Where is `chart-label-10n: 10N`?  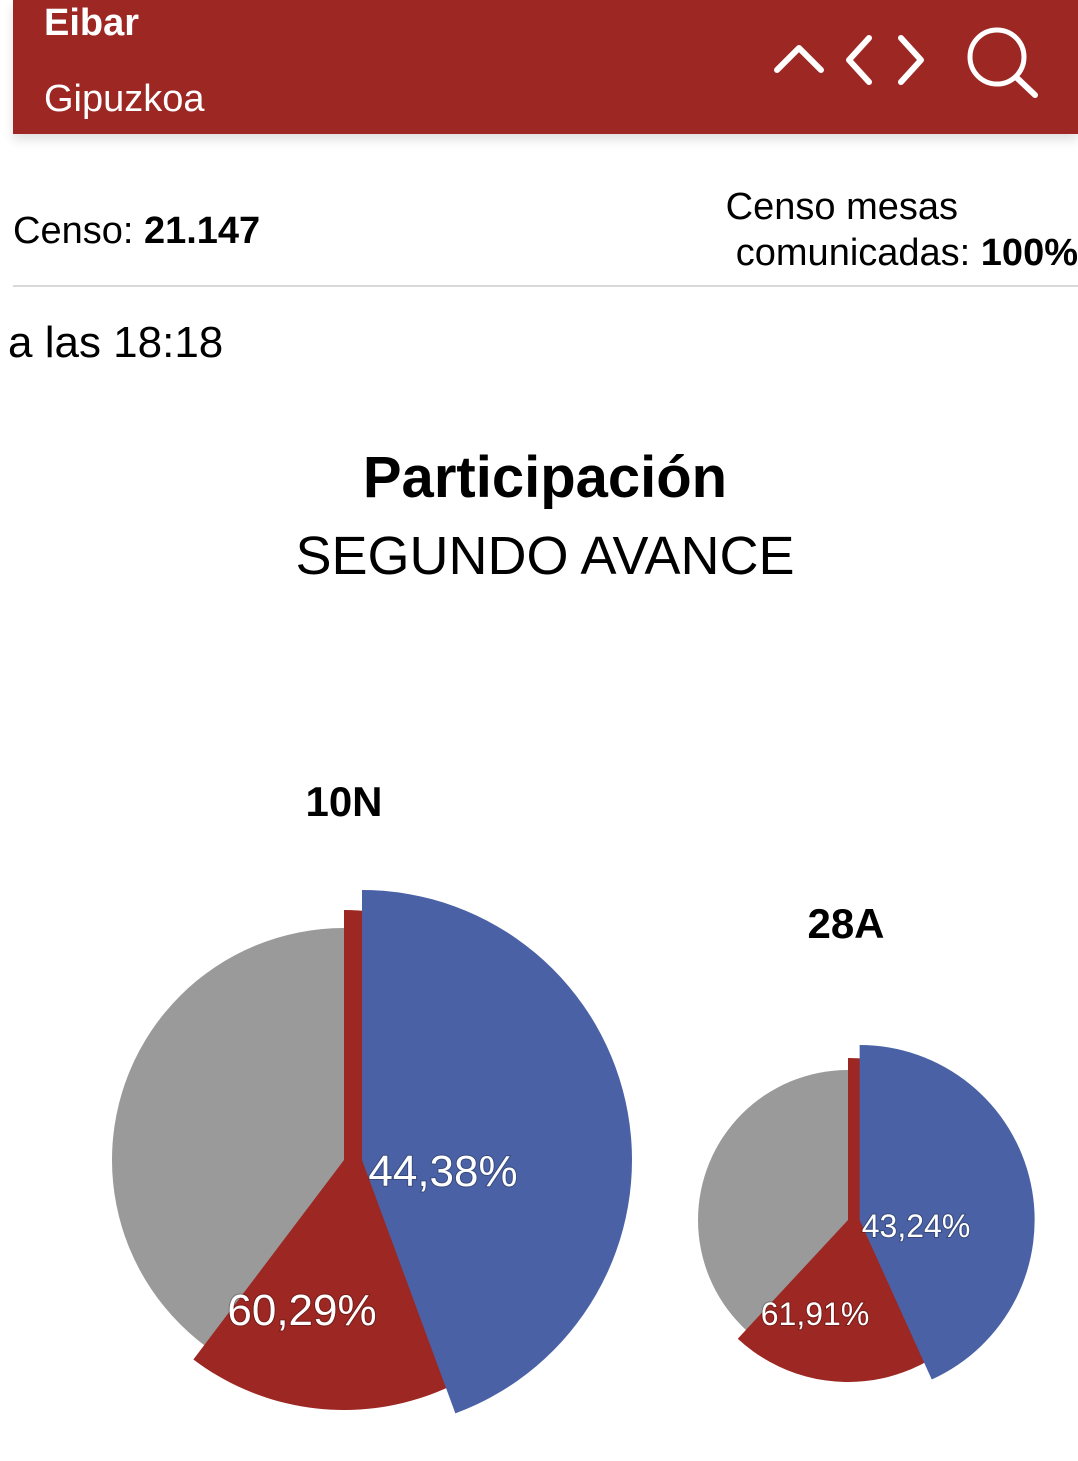 chart-label-10n: 10N is located at coordinates (344, 801).